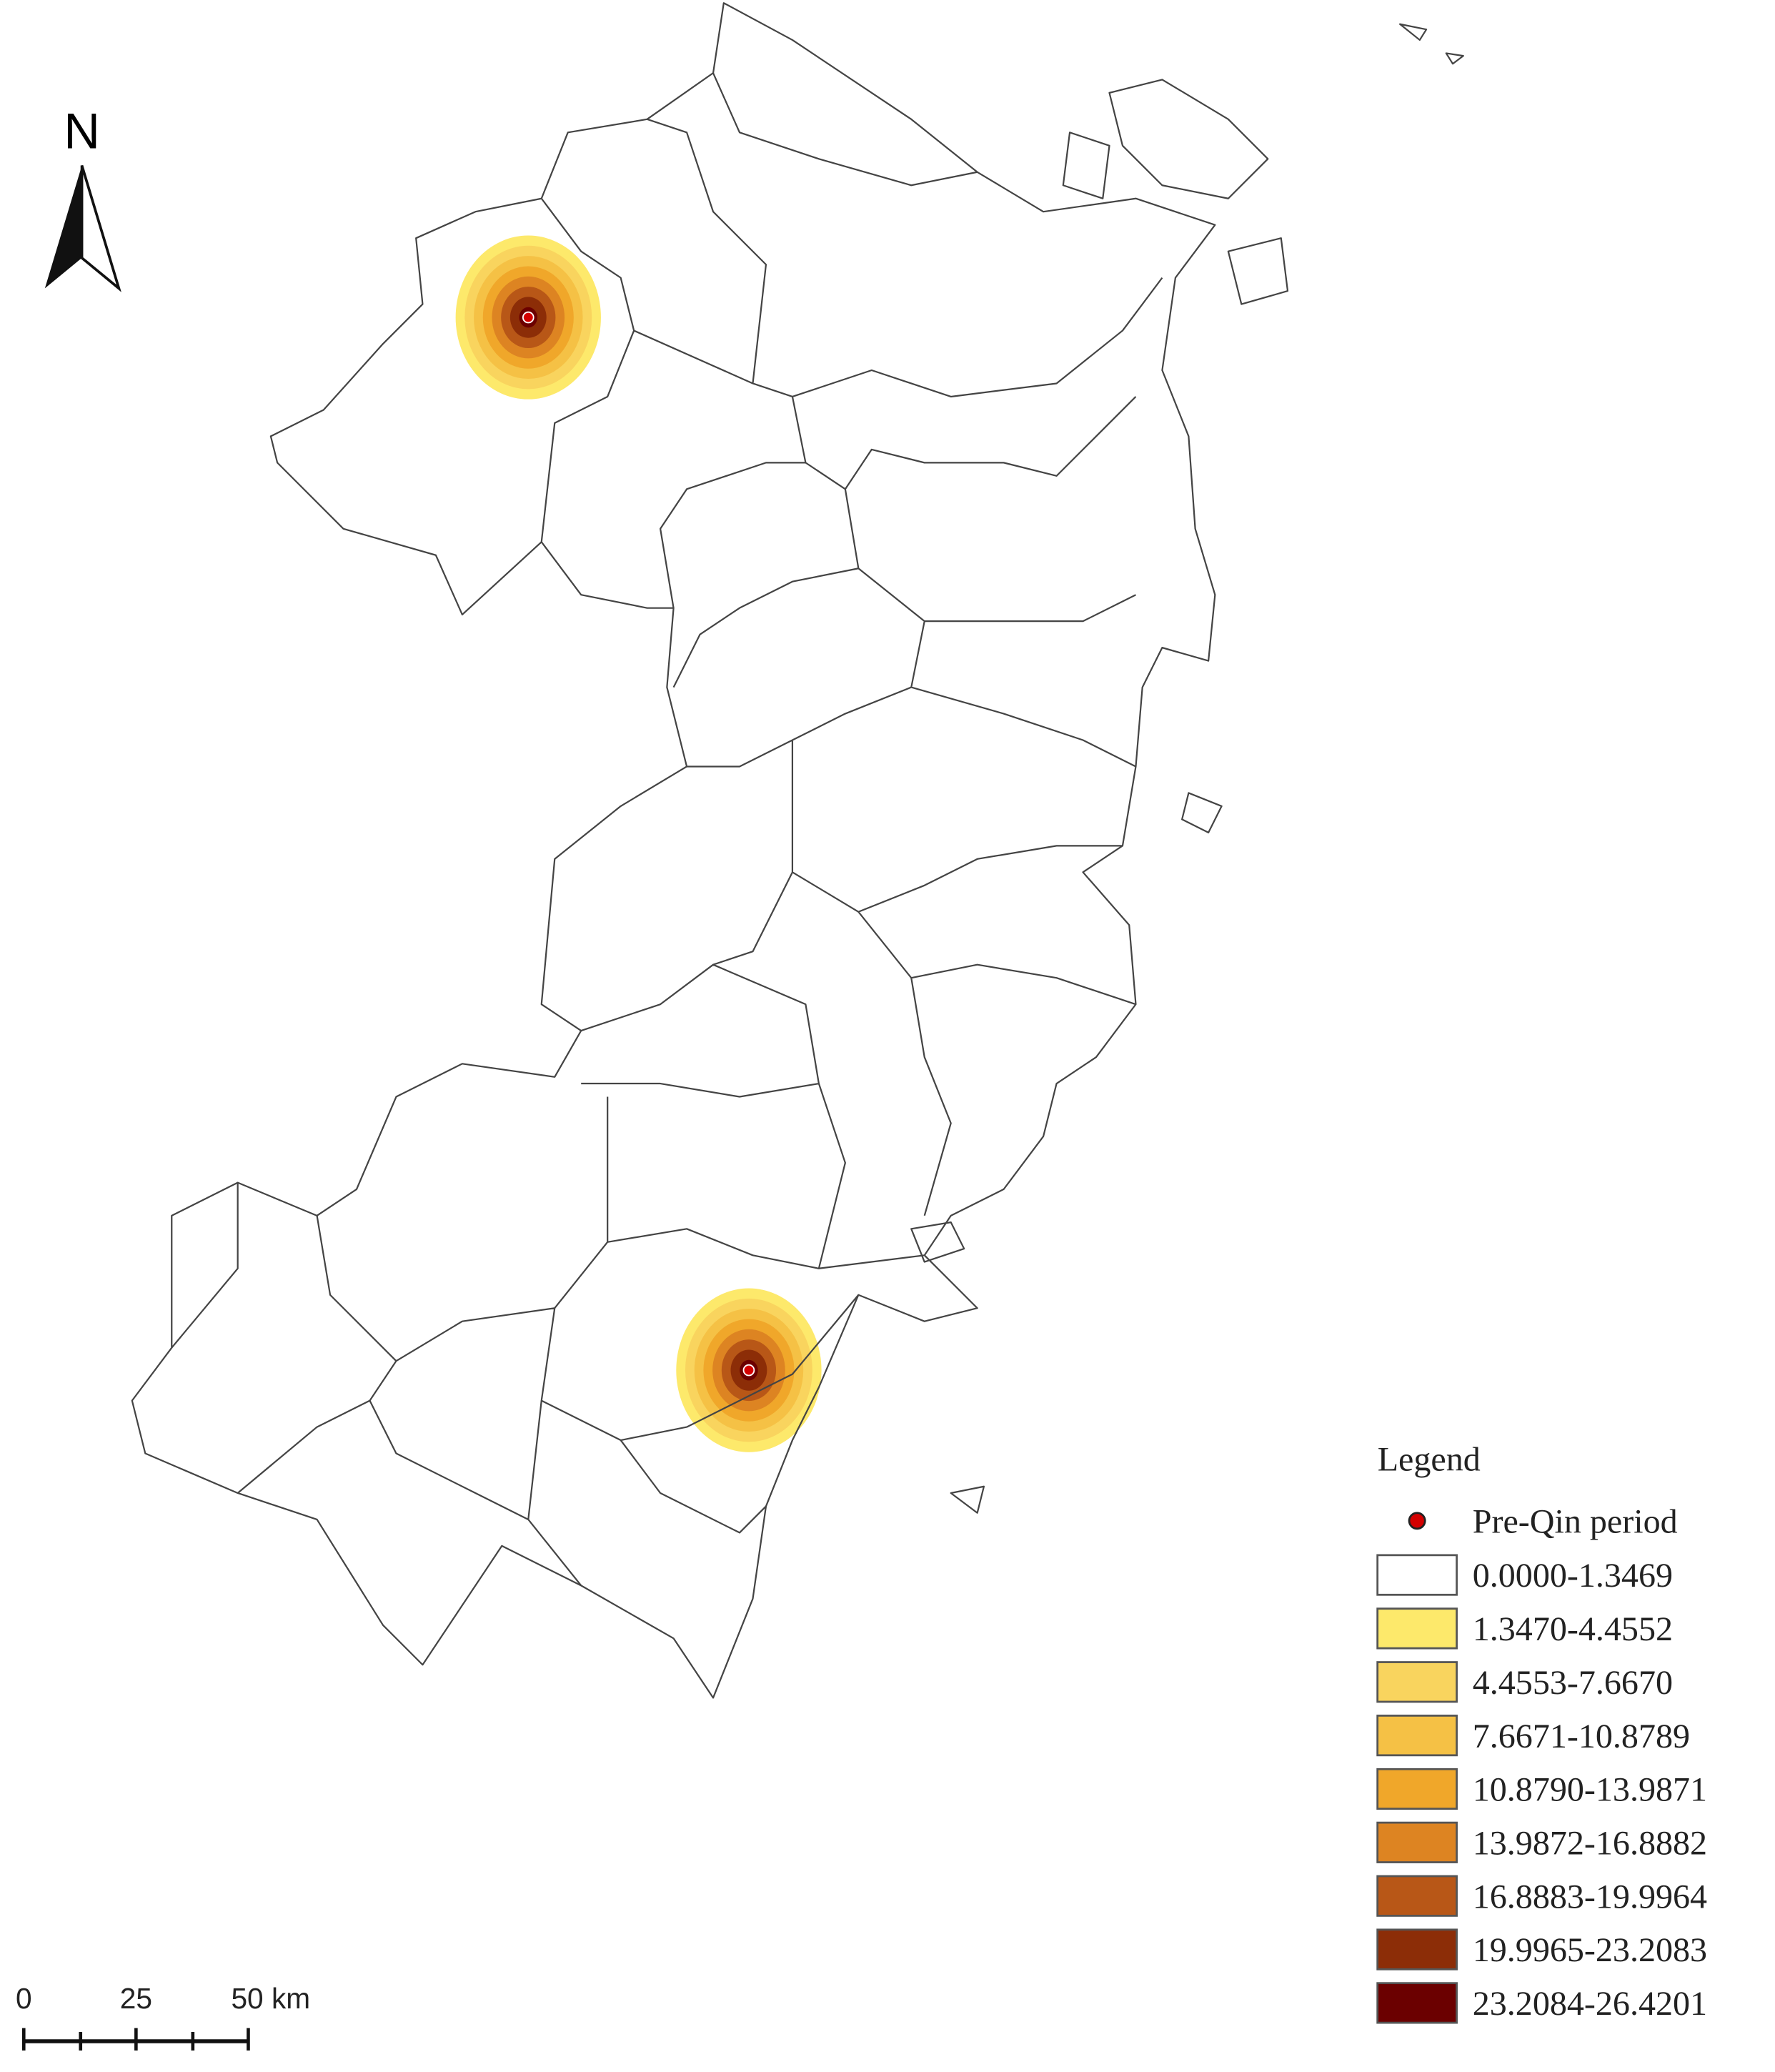 The height and width of the screenshot is (2072, 1775). What do you see at coordinates (638, 843) in the screenshot?
I see `density-layer` at bounding box center [638, 843].